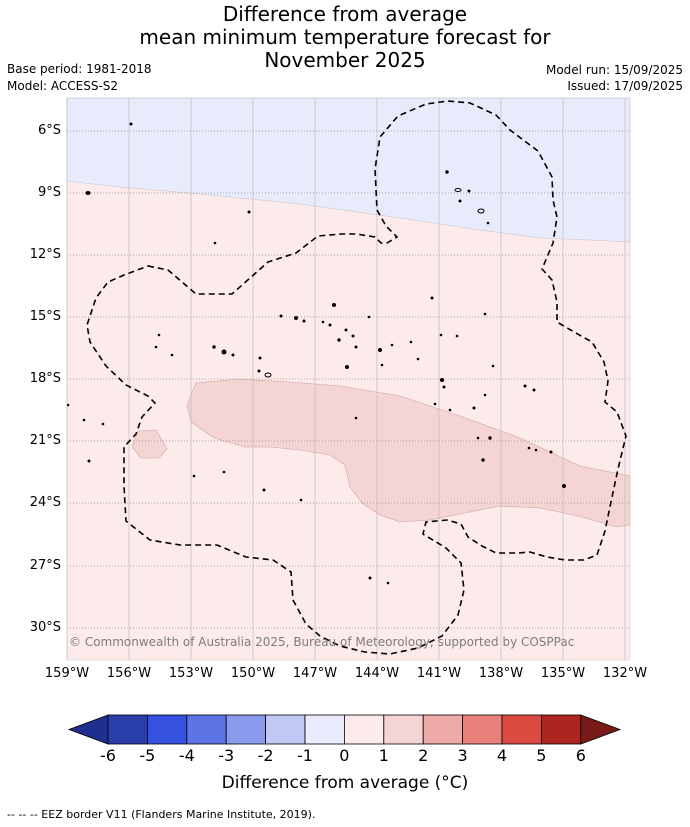 This screenshot has width=690, height=827. I want to click on colorbar-tick-label: 3, so click(462, 755).